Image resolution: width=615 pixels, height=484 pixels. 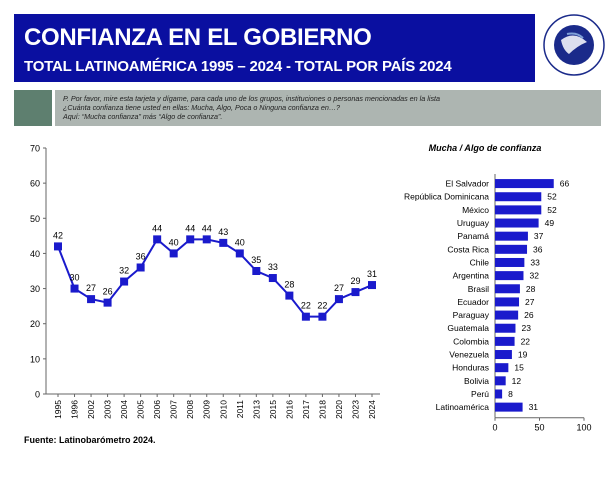 I want to click on bar-category-label: Uruguay, so click(x=473, y=223).